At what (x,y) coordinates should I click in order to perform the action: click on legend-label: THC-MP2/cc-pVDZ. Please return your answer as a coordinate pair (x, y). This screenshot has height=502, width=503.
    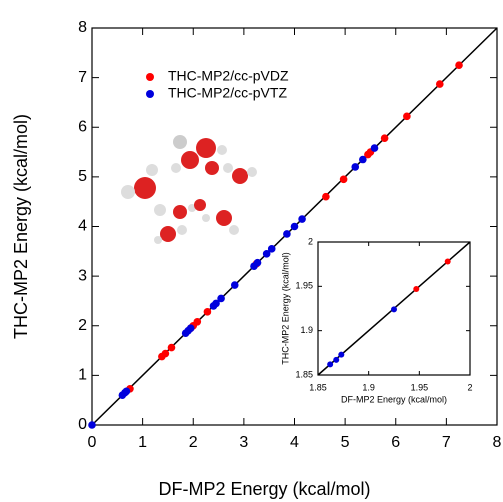
    Looking at the image, I should click on (228, 76).